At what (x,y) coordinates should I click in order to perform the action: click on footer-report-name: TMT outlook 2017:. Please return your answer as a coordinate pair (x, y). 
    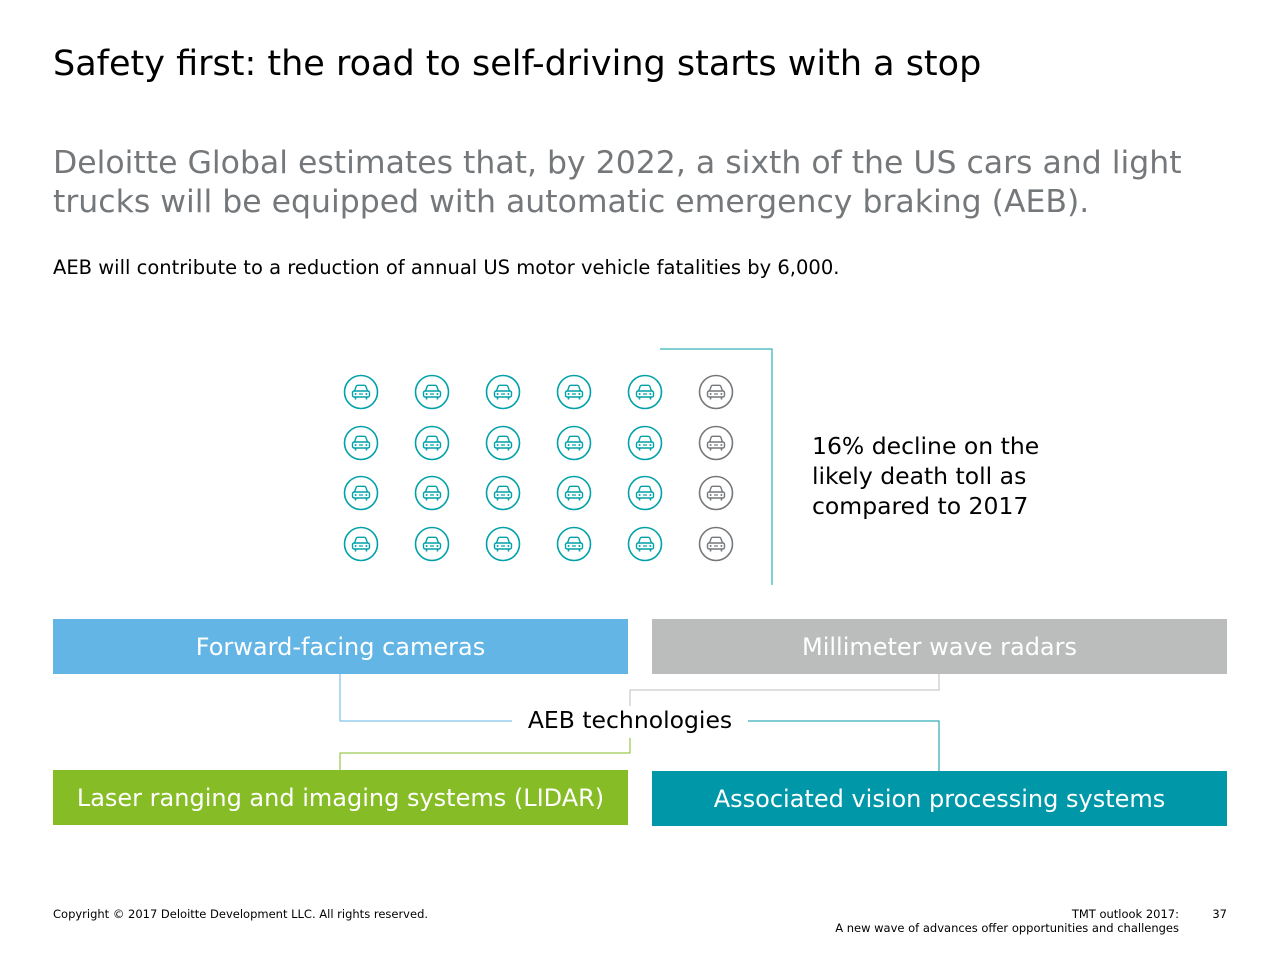
    Looking at the image, I should click on (1125, 914).